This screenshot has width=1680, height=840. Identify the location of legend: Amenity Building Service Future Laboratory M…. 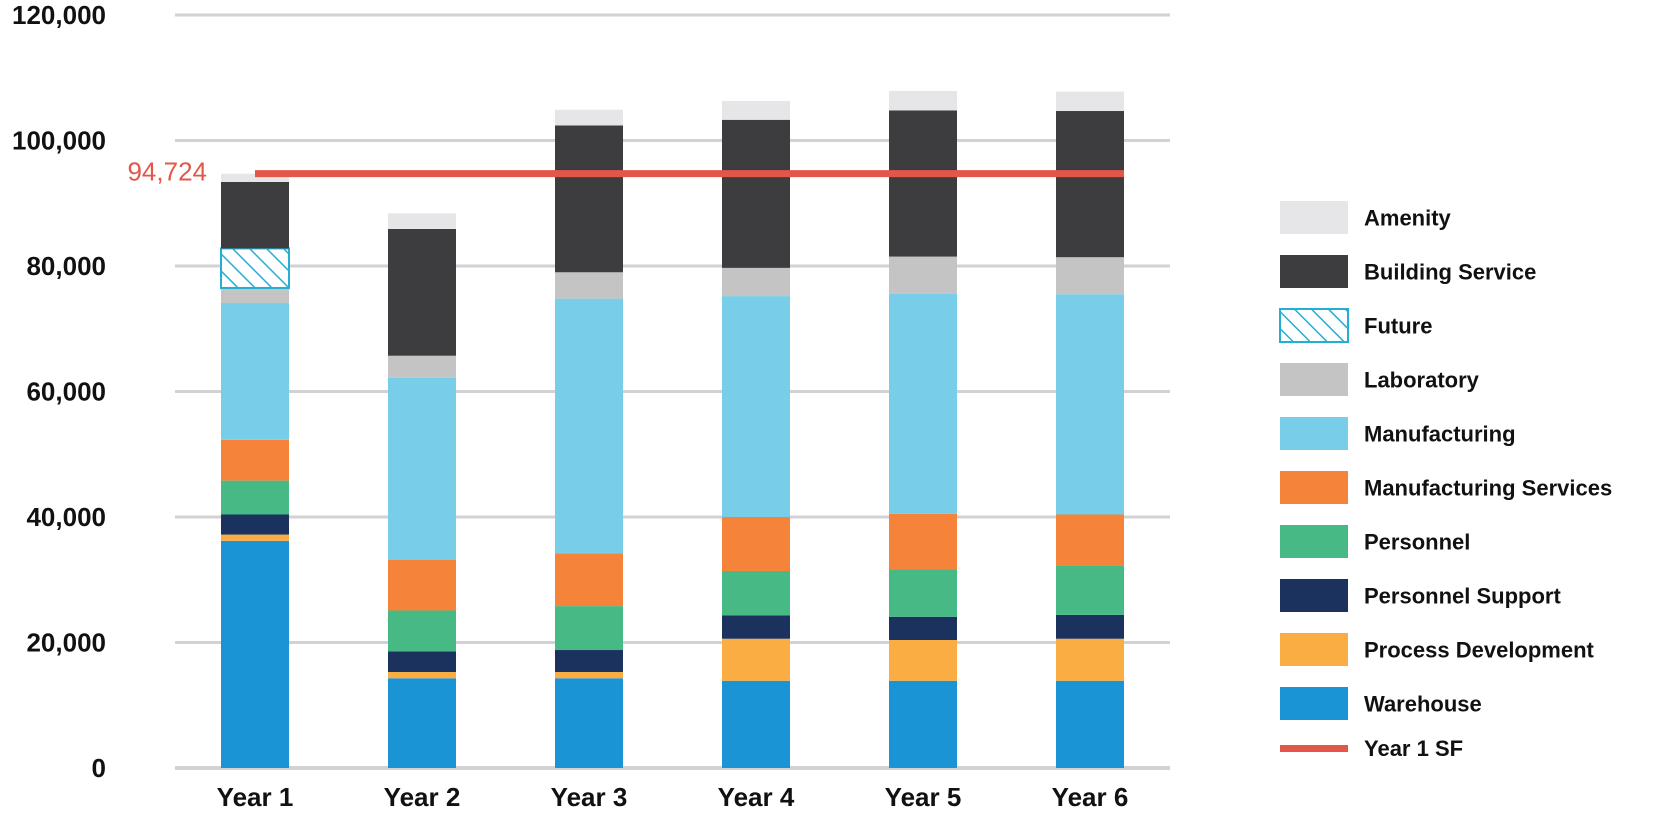
(1445, 481).